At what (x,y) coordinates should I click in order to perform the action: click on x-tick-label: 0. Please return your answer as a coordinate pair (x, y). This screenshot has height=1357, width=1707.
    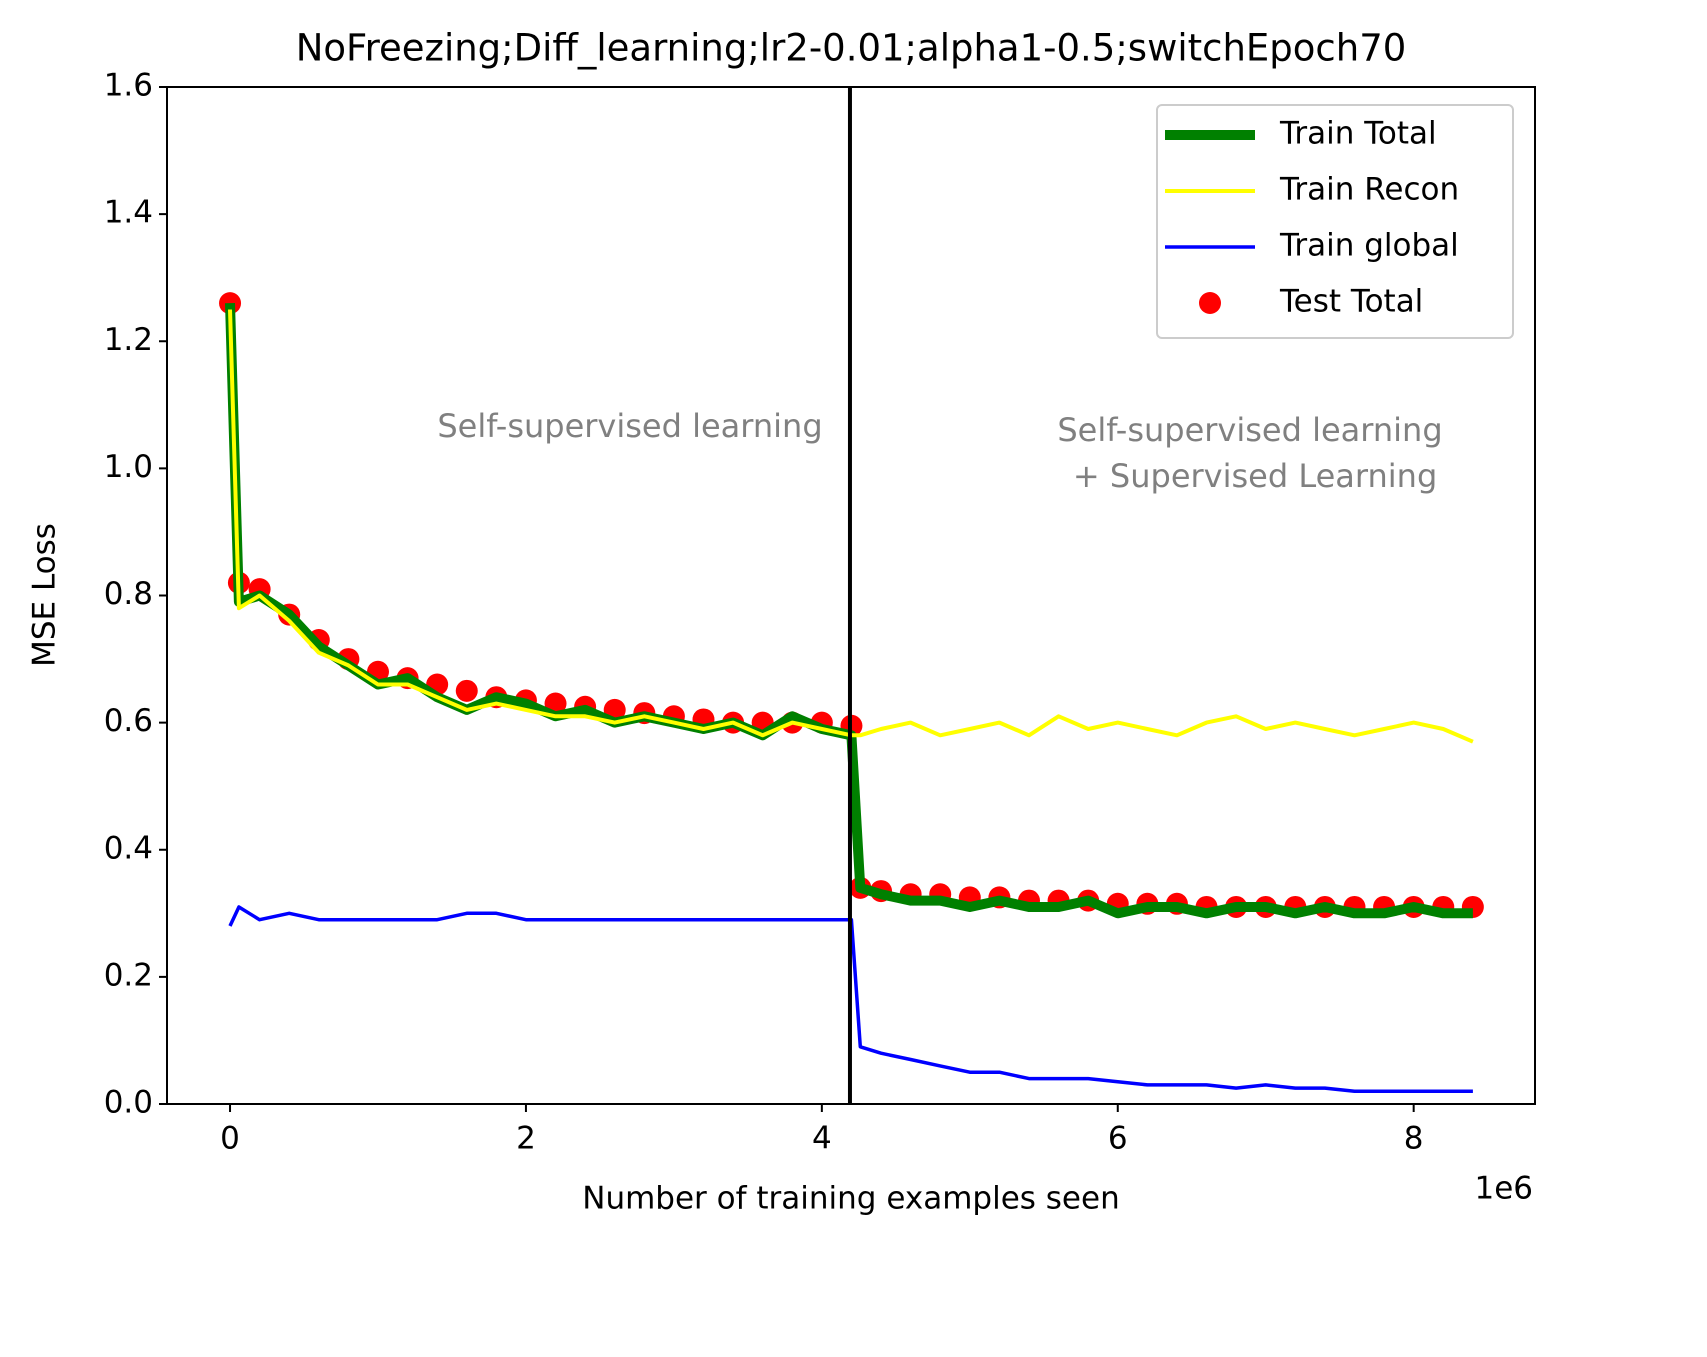
    Looking at the image, I should click on (230, 1139).